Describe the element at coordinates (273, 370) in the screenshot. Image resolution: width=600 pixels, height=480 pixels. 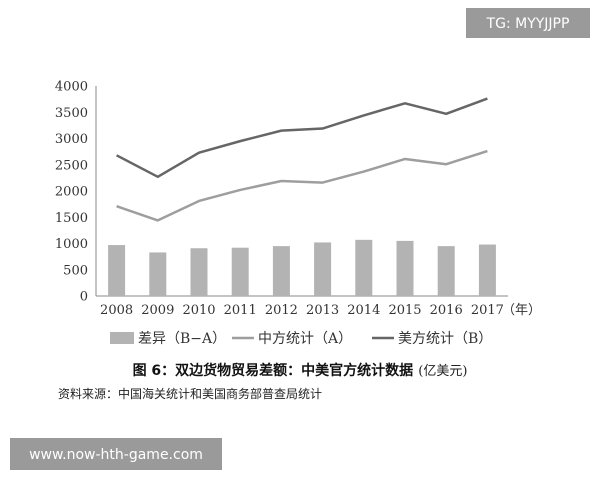
I see `figure-caption-main: 图 6：双边货物贸易差额：中美官方统计数据` at that location.